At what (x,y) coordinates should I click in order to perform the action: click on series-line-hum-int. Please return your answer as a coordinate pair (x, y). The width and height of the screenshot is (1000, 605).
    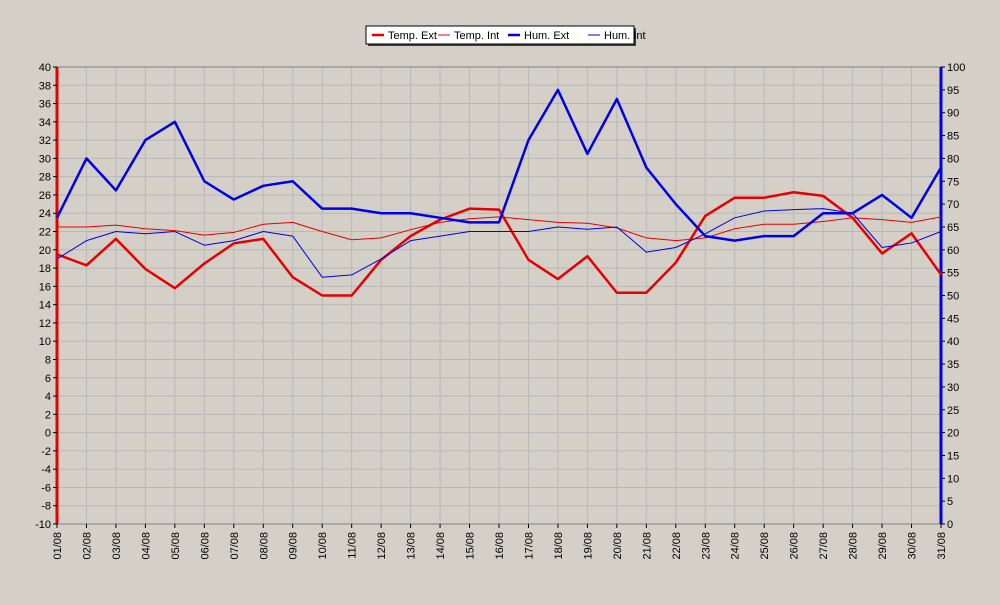
    Looking at the image, I should click on (499, 243).